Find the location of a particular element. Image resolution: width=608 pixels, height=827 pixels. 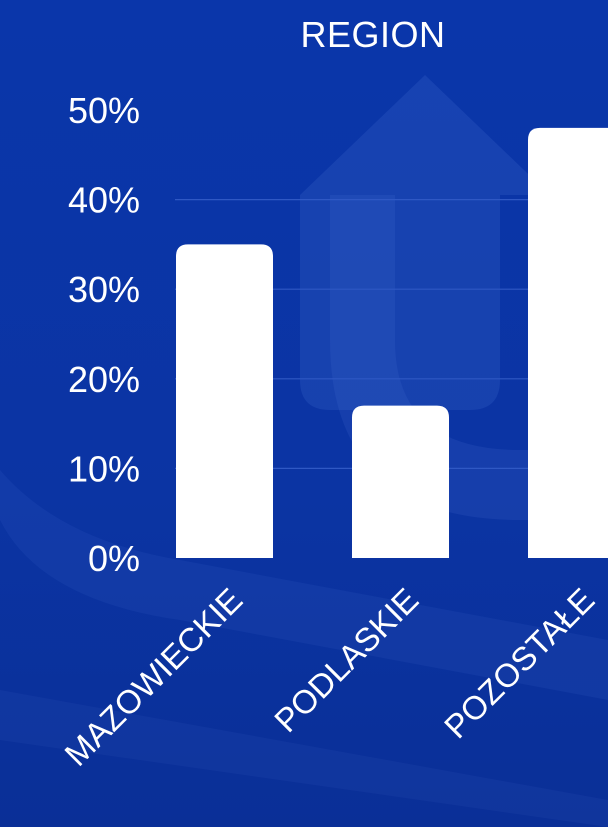

y-tick-label: 40% is located at coordinates (104, 200).